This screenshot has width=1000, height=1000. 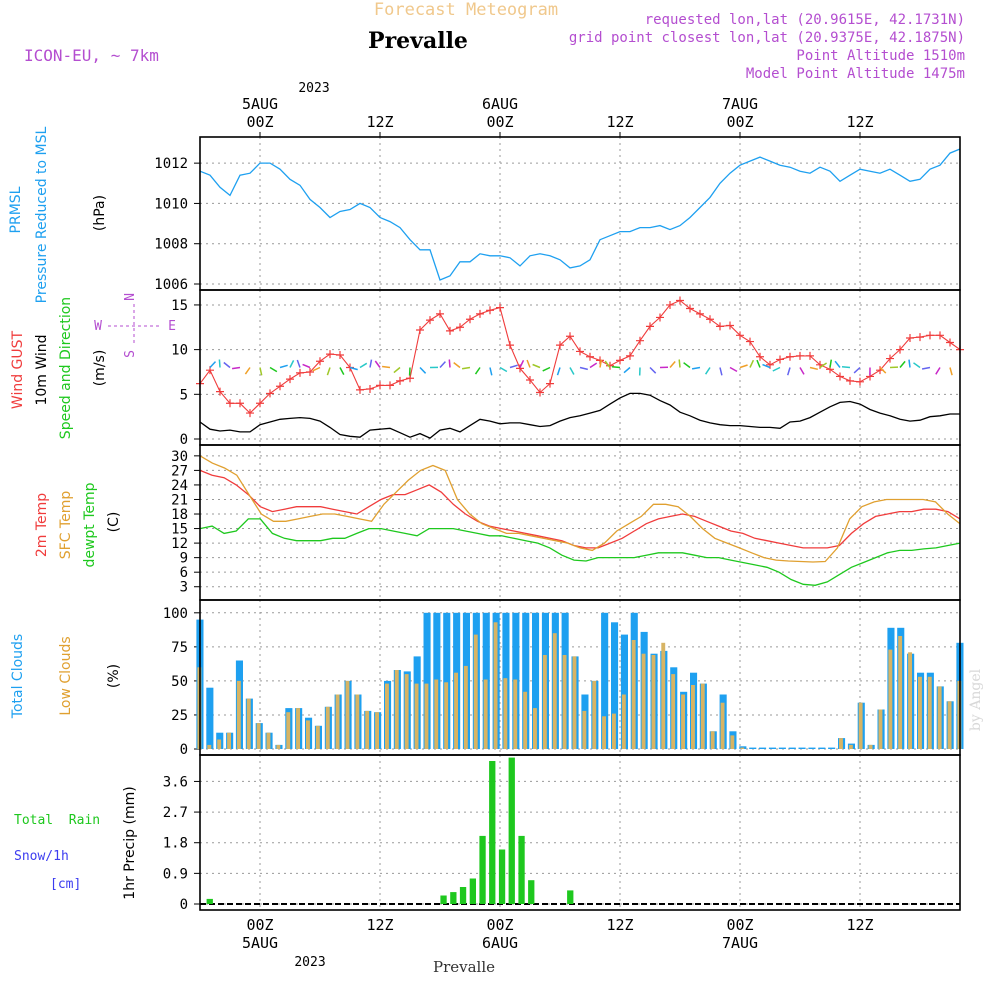 What do you see at coordinates (130, 354) in the screenshot?
I see `compass-south: S` at bounding box center [130, 354].